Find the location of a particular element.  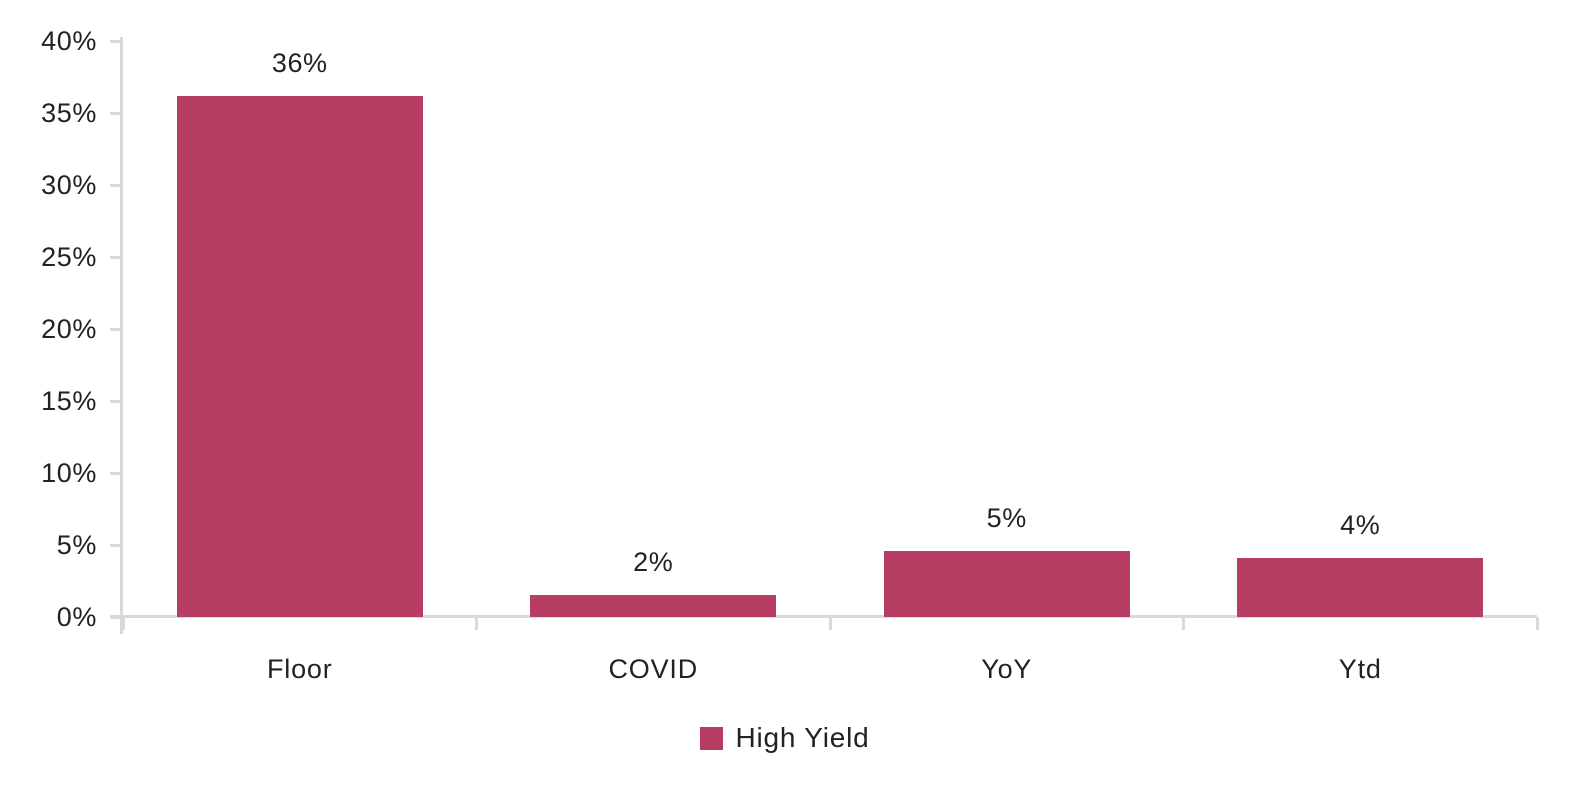

y-axis-label: 25% is located at coordinates (69, 257).